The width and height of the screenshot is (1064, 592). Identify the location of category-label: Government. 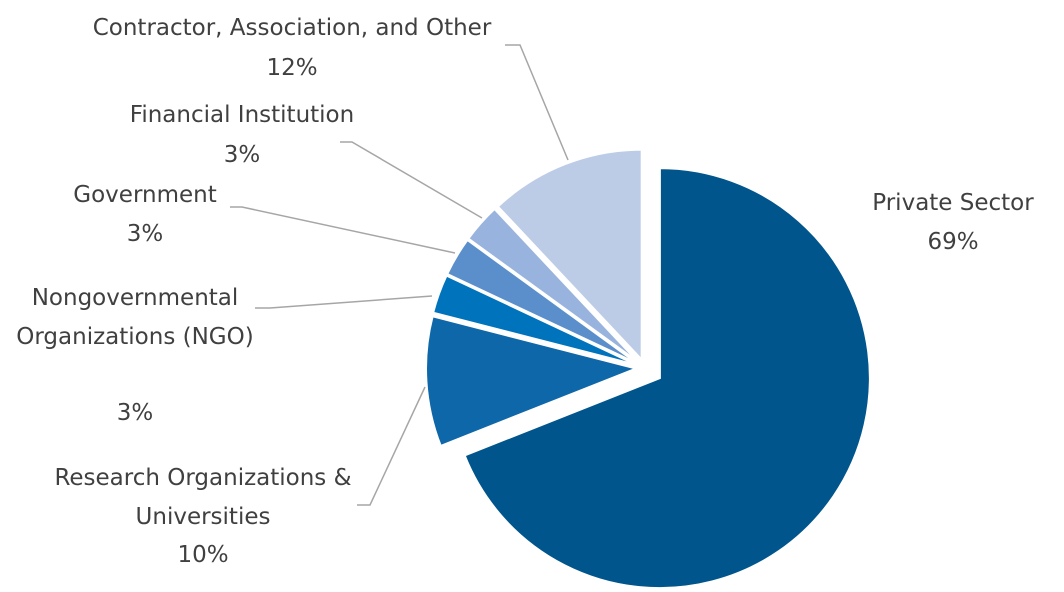
(145, 195).